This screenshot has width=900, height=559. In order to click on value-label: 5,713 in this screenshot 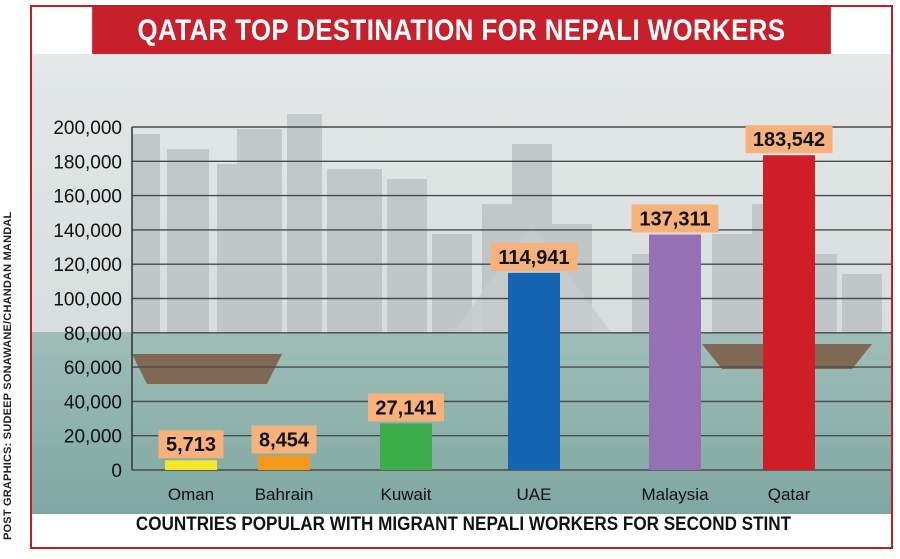, I will do `click(191, 445)`.